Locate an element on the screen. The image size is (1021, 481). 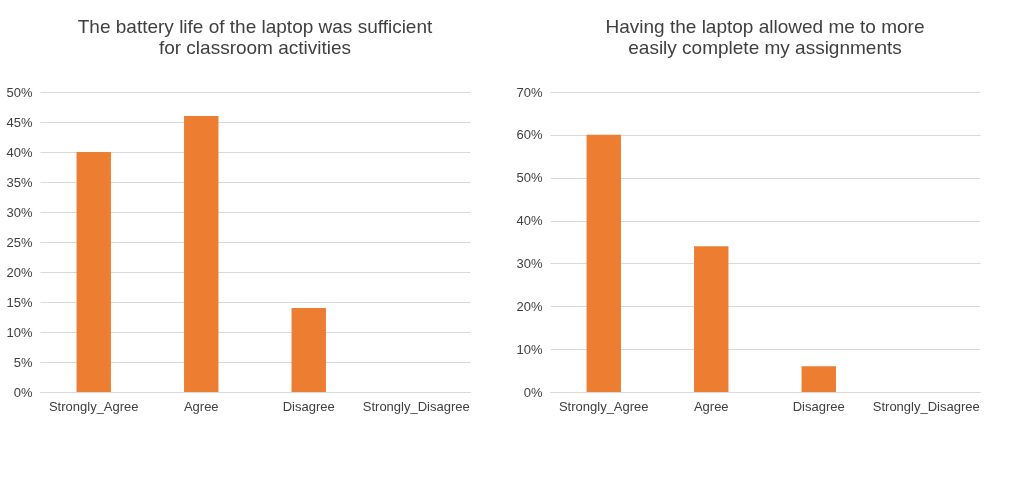
y-tick-label: 70% is located at coordinates (529, 92).